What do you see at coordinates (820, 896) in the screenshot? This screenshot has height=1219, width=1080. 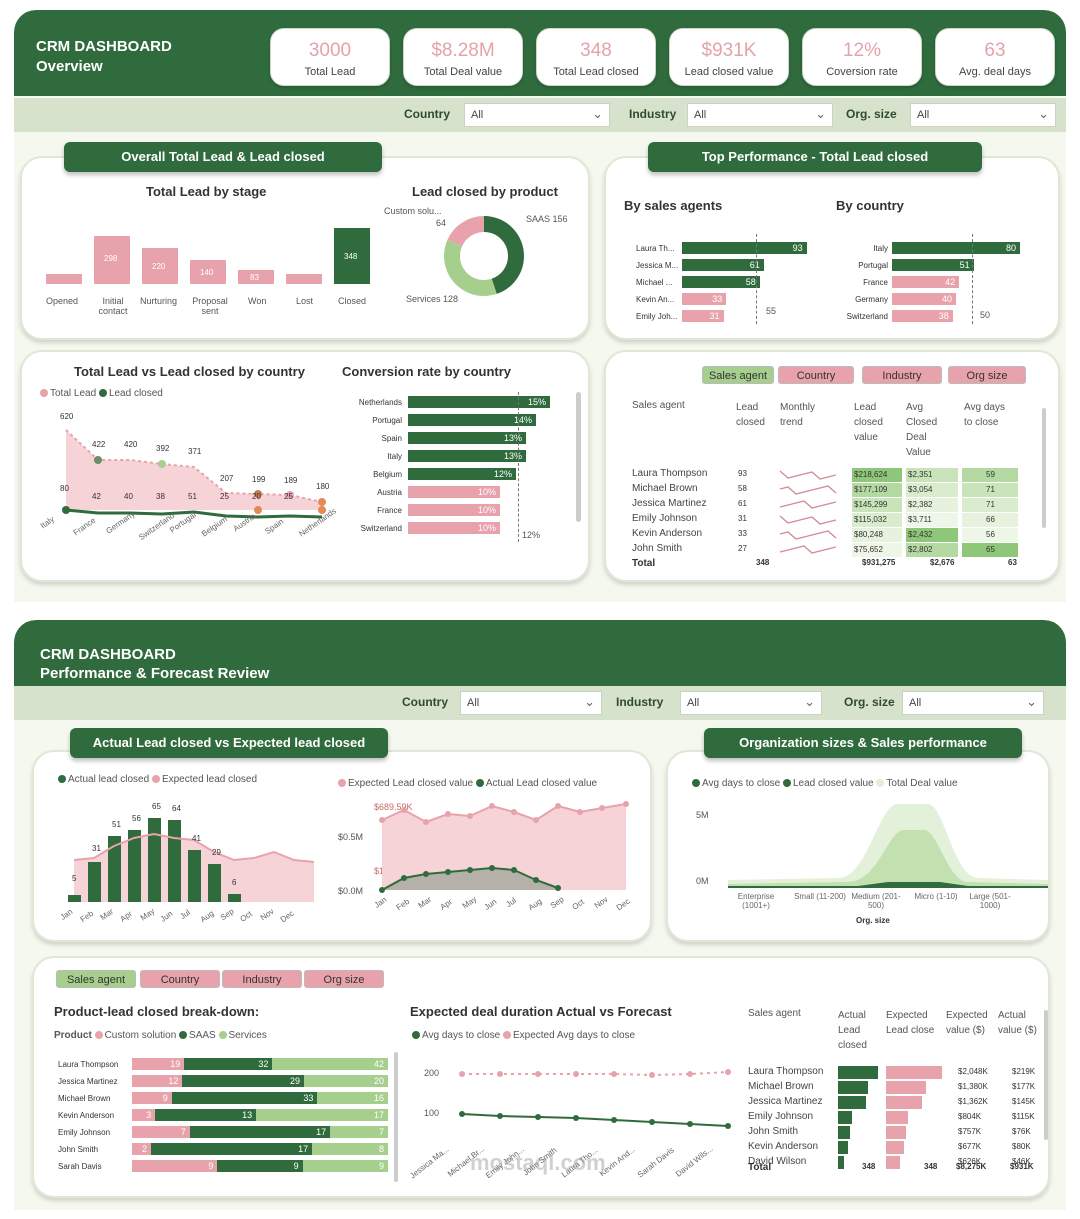 I see `org-category: Small (11-200)` at bounding box center [820, 896].